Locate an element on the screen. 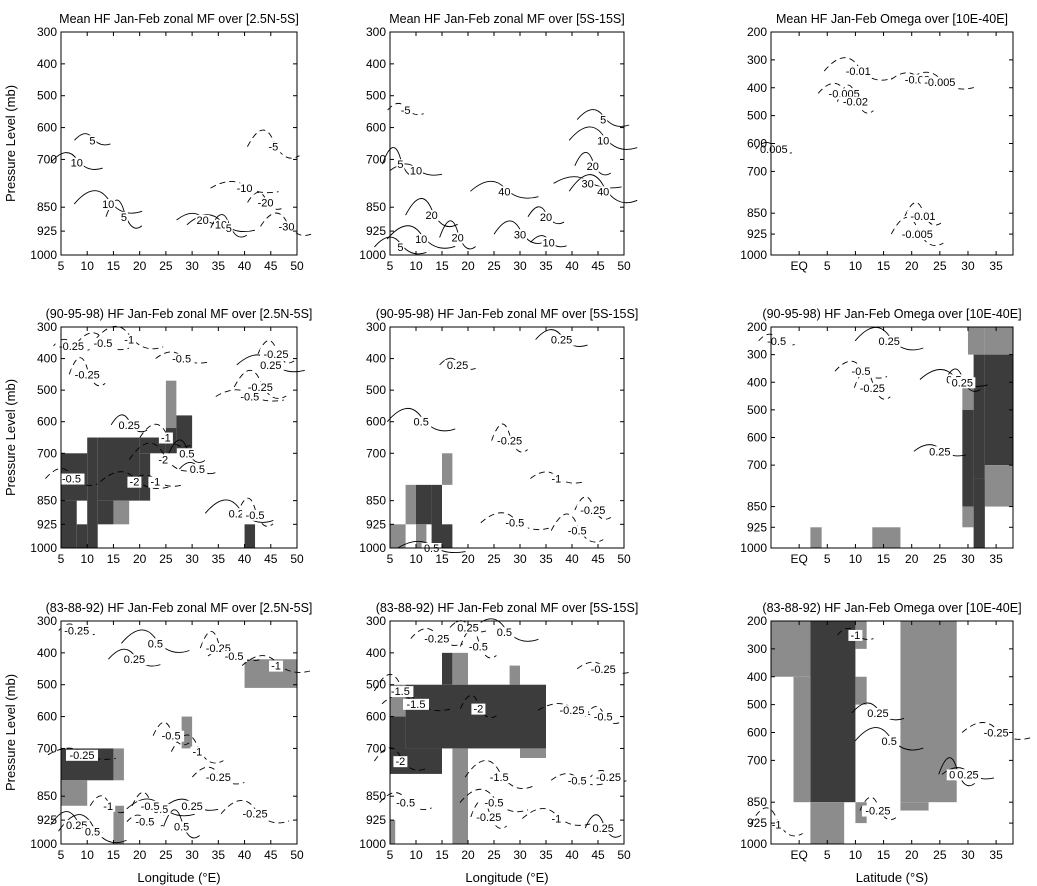 This screenshot has height=886, width=1037. y-tick-label: 600 is located at coordinates (47, 717).